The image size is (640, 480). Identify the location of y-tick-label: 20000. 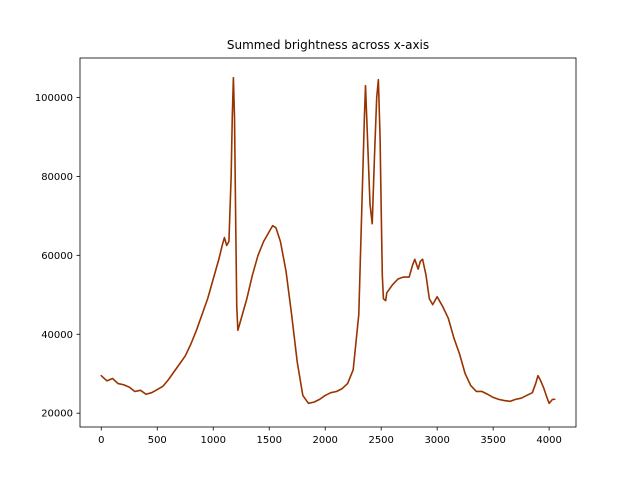
(57, 414).